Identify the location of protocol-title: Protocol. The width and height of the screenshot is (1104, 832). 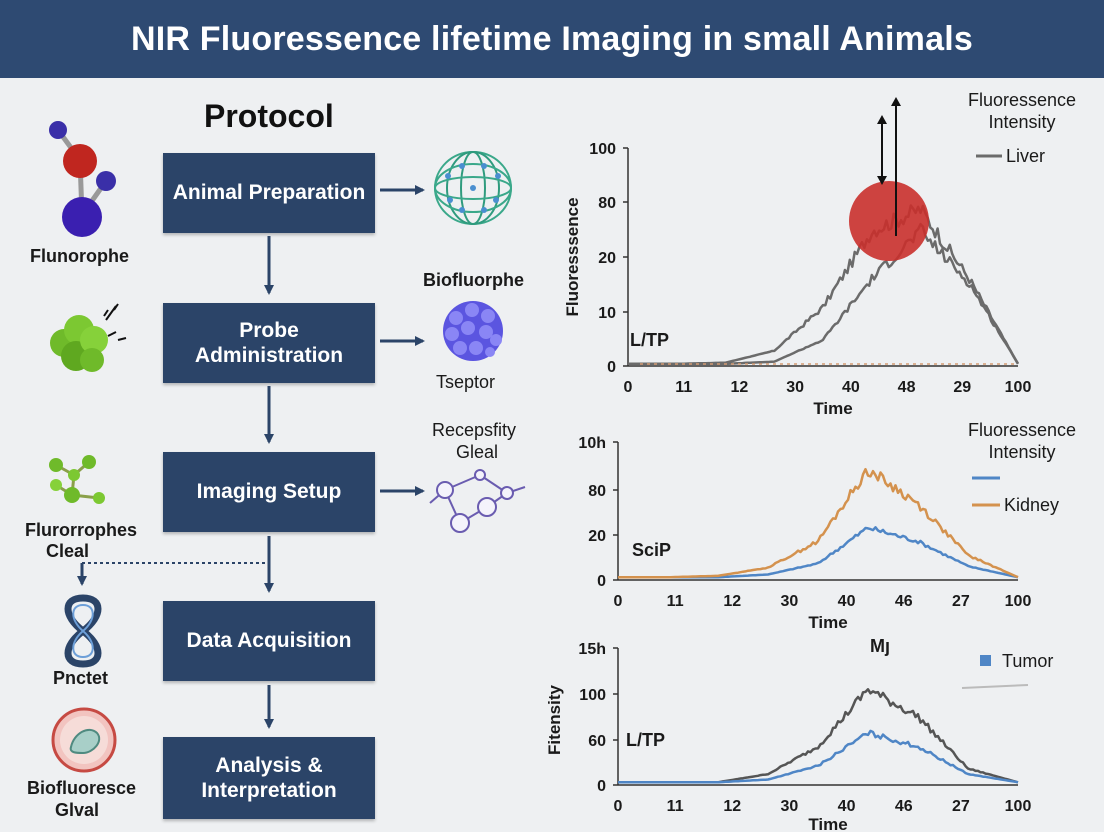
(269, 116).